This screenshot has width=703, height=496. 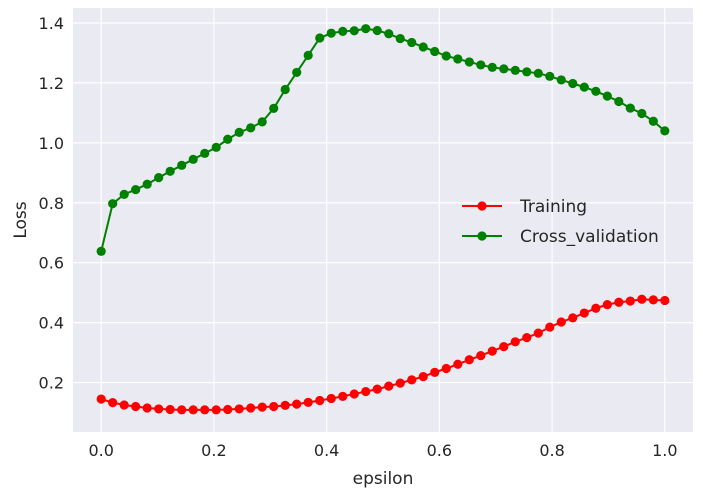 I want to click on legend-item: Cross_validation, so click(x=560, y=237).